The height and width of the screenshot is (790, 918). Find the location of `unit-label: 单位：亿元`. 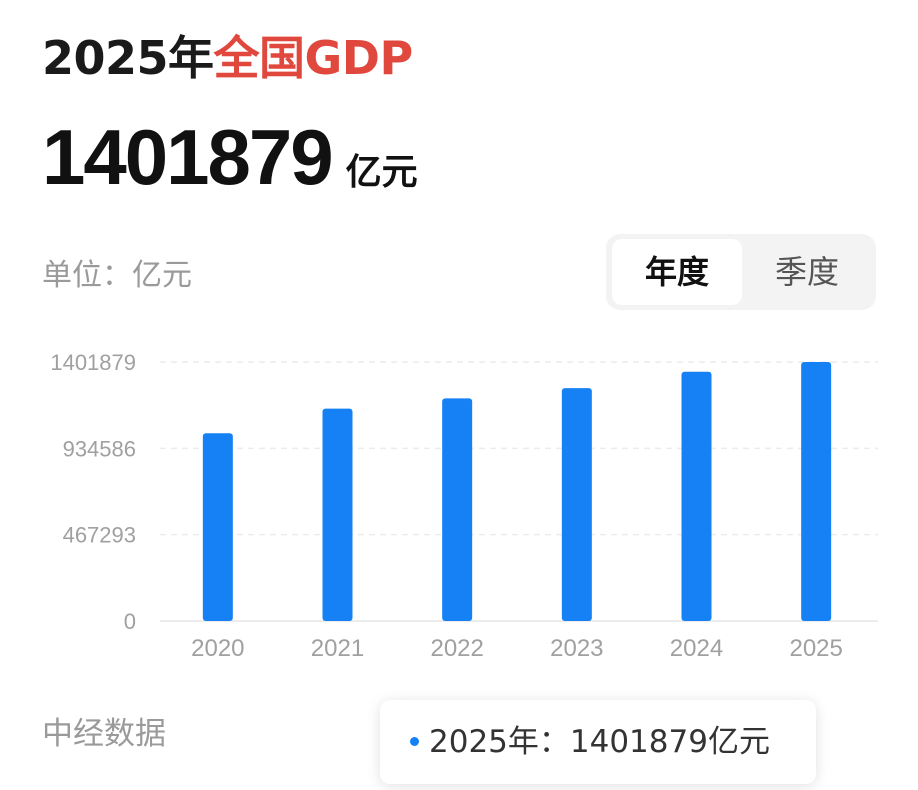

unit-label: 单位：亿元 is located at coordinates (117, 275).